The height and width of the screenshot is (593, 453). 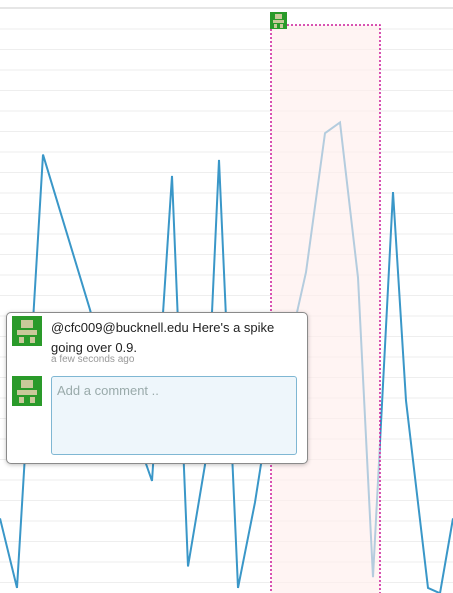 I want to click on selection-avatar, so click(x=278, y=20).